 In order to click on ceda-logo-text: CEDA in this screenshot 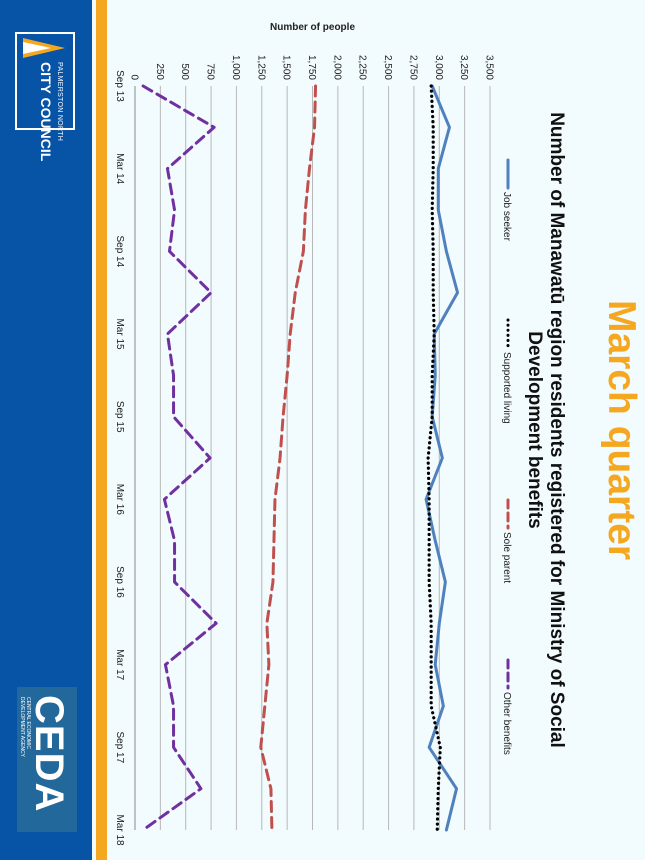, I will do `click(49, 754)`.